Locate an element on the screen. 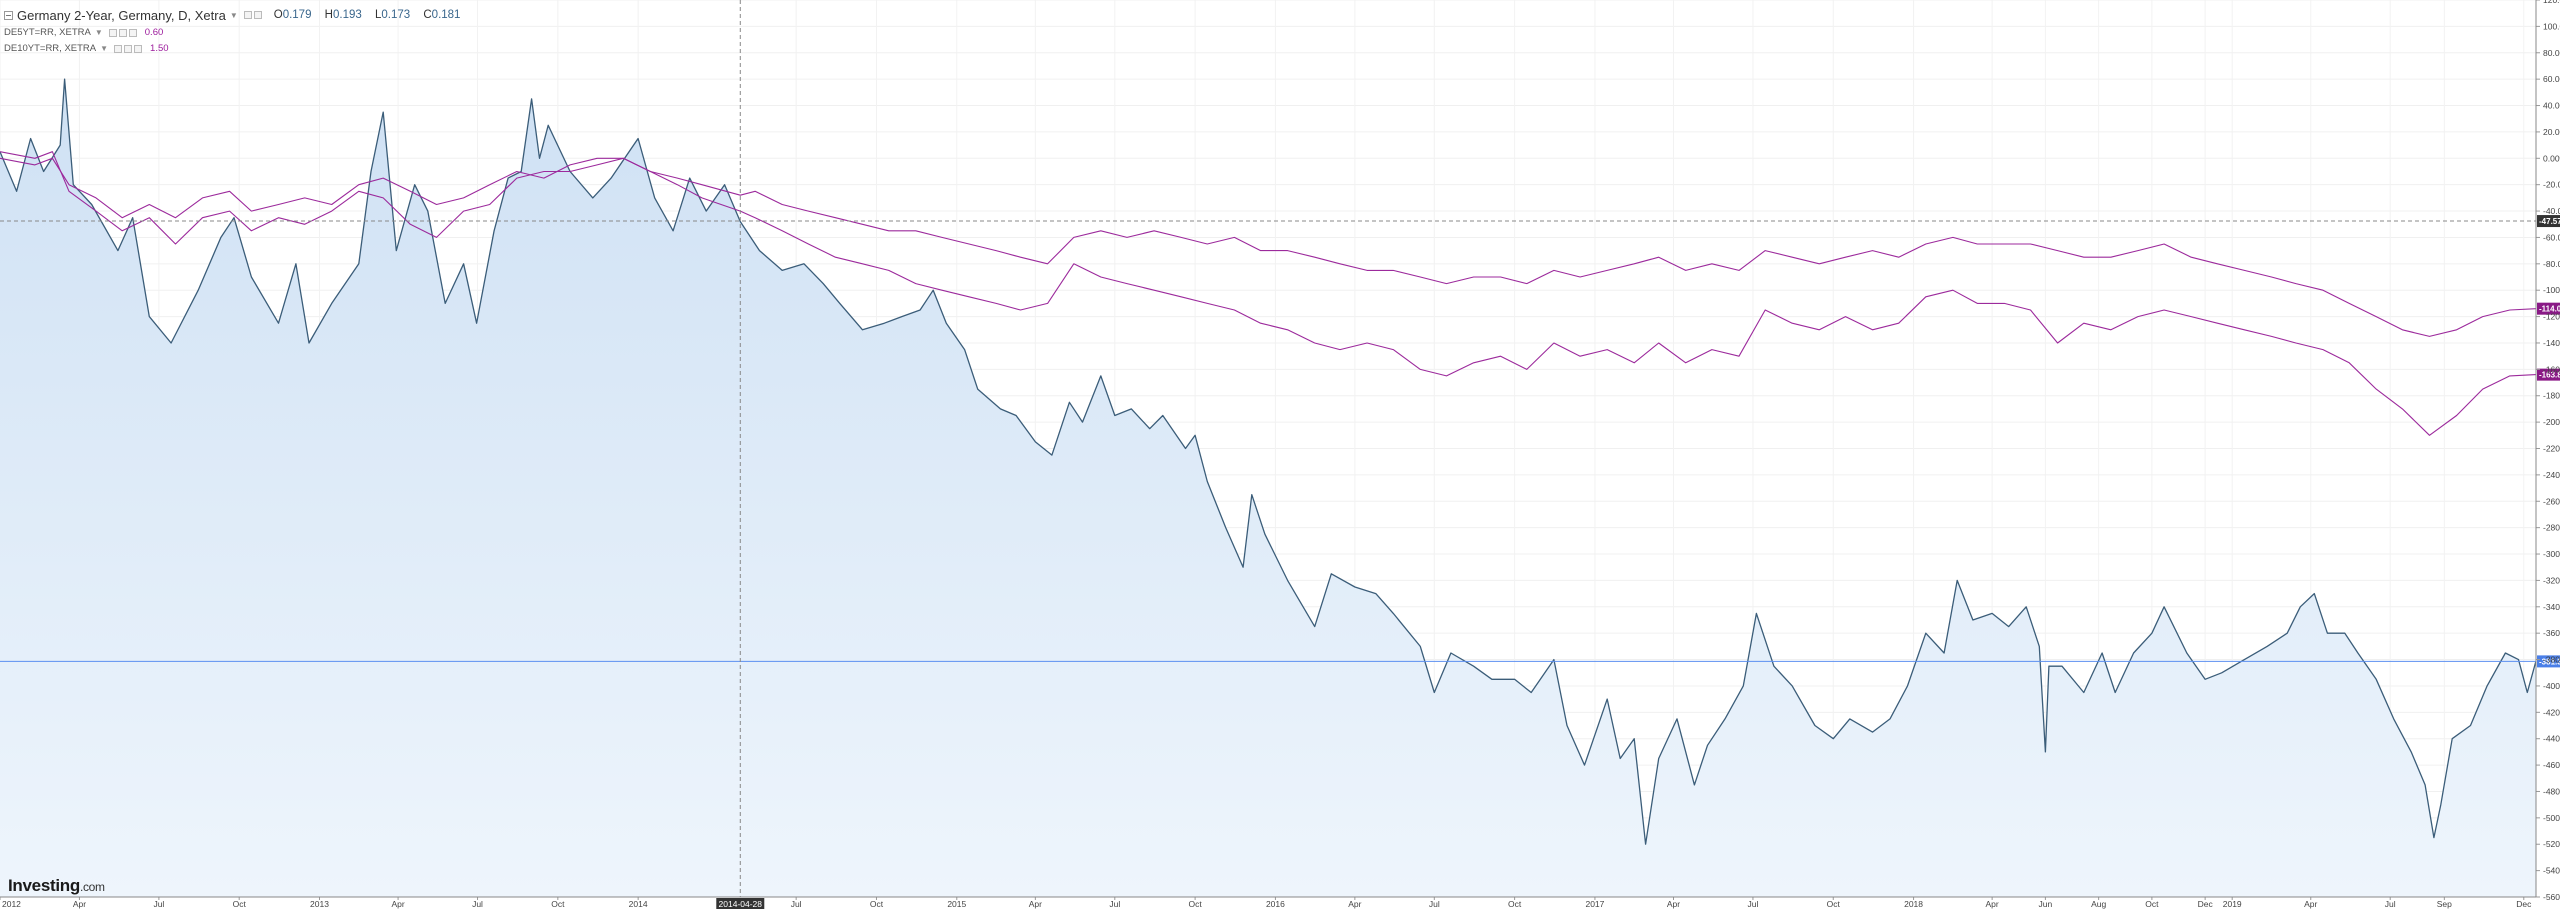 This screenshot has height=909, width=2560. x-tick-label: 2013 is located at coordinates (319, 904).